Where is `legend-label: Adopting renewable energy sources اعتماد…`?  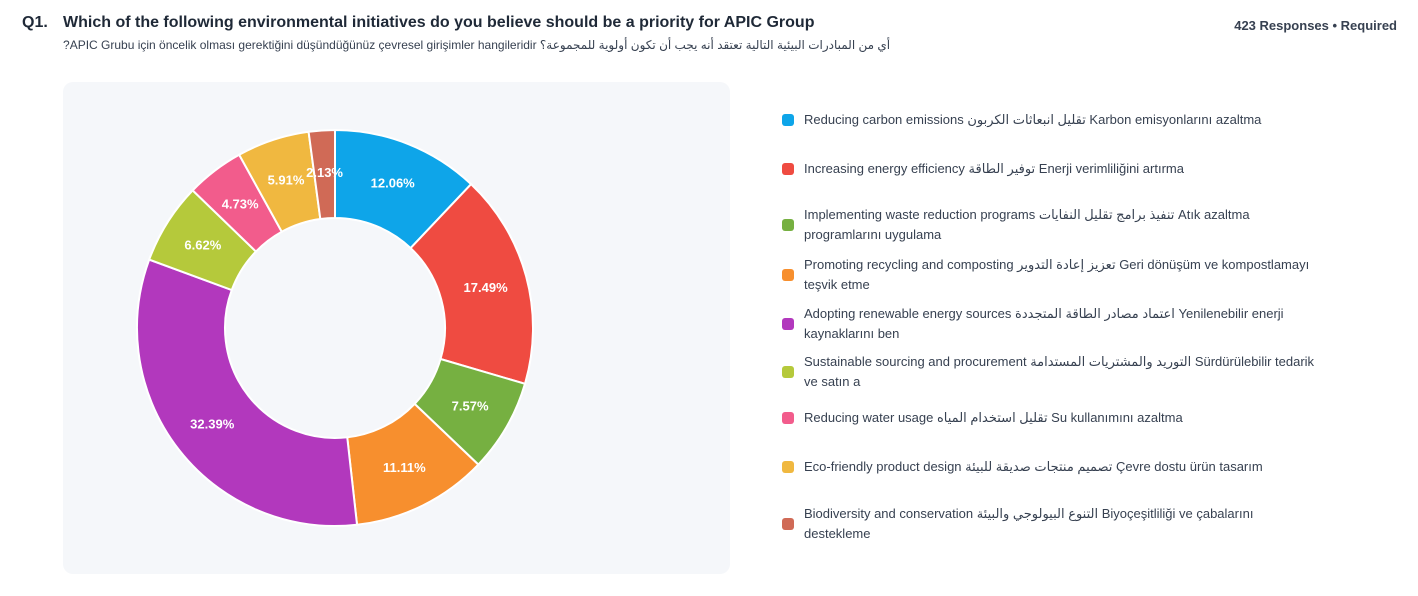
legend-label: Adopting renewable energy sources اعتماد… is located at coordinates (1044, 323).